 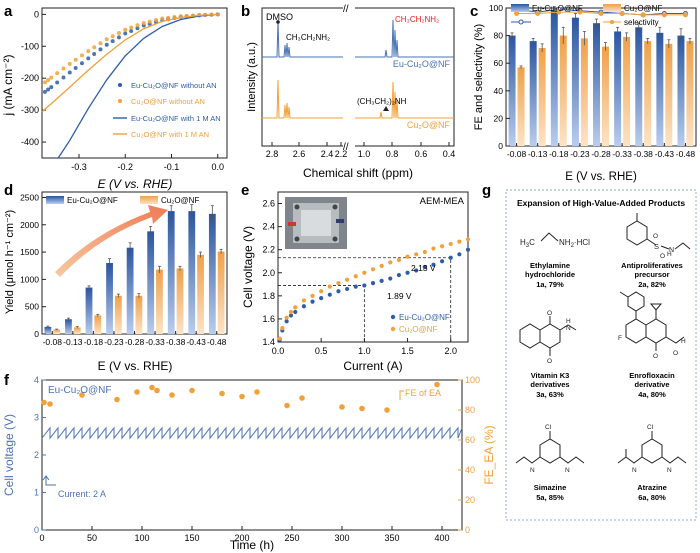 I want to click on product-3a-yield: 3a, 63%, so click(x=550, y=394).